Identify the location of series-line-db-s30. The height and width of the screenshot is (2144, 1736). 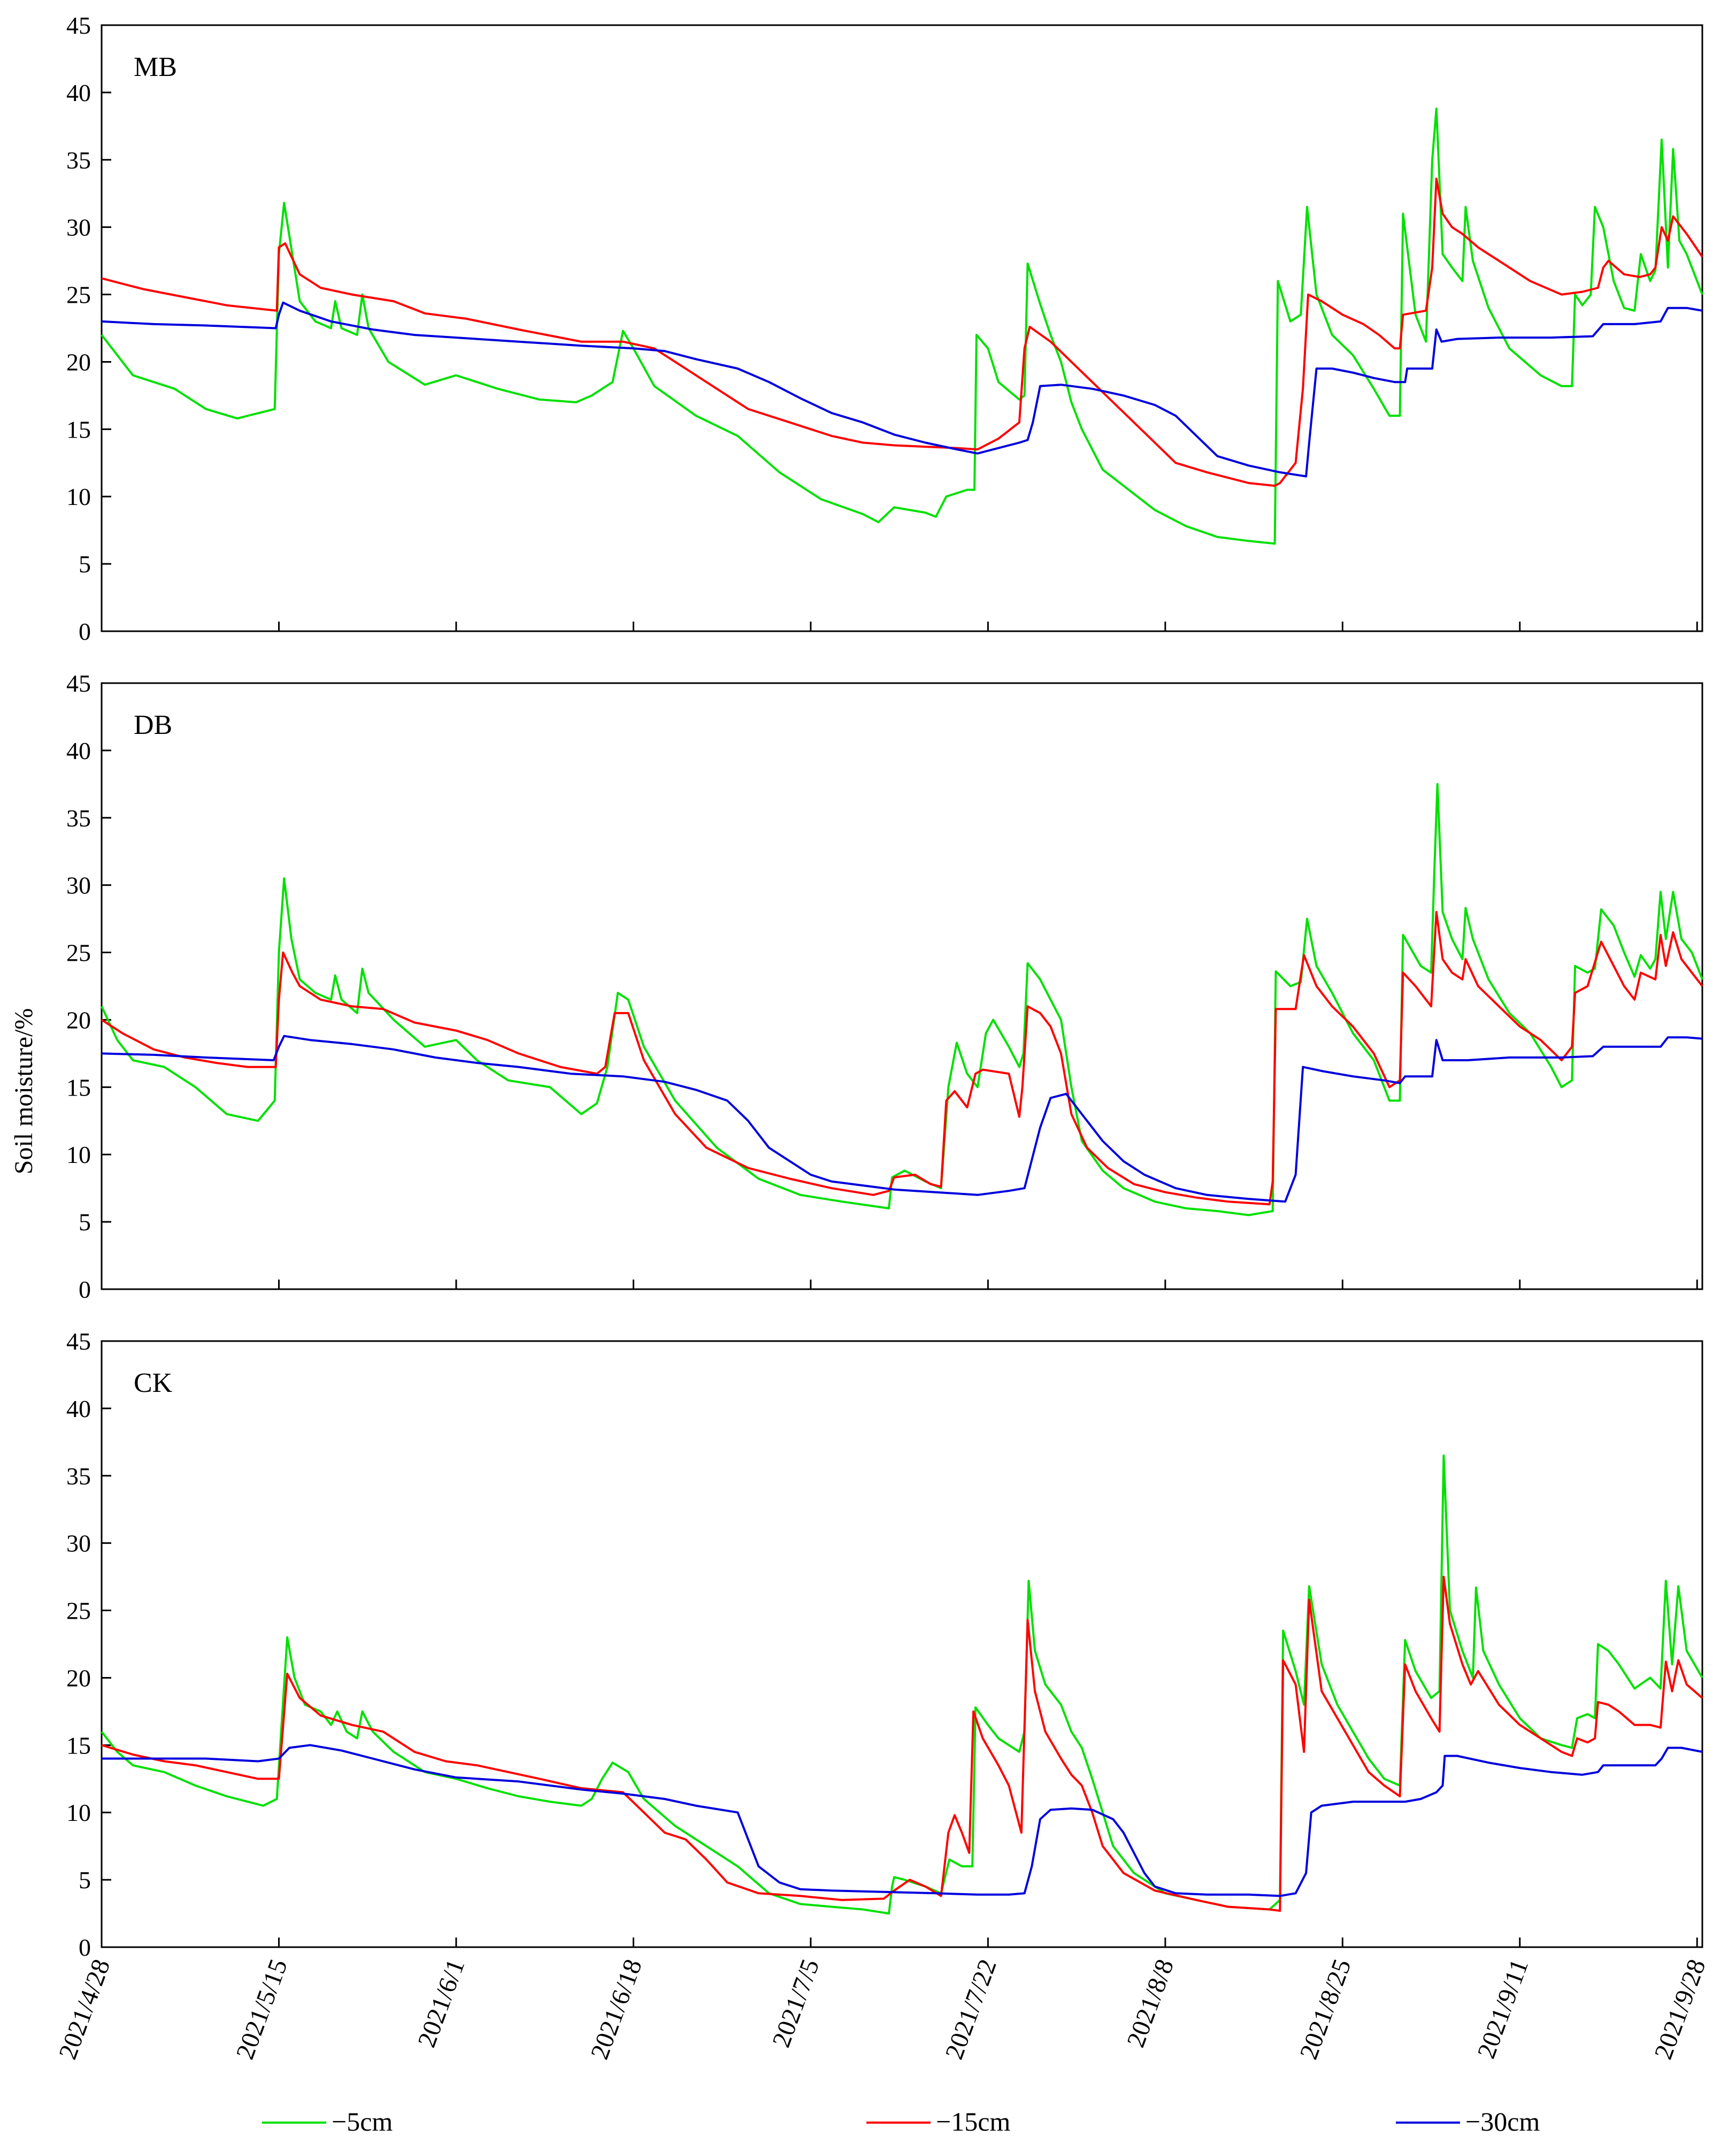
(902, 1119).